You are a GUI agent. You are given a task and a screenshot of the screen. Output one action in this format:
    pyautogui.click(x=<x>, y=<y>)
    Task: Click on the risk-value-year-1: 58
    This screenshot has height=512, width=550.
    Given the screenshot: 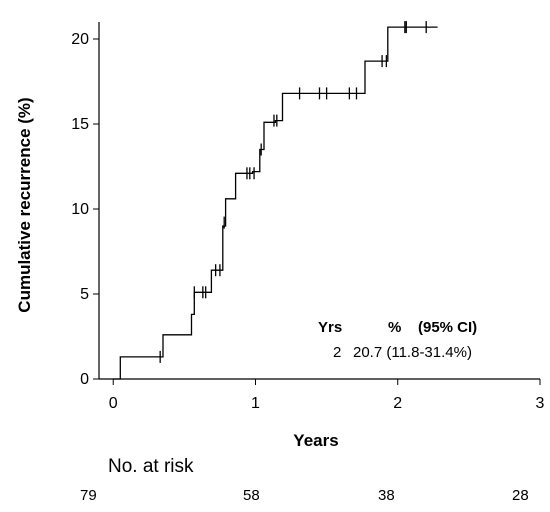 What is the action you would take?
    pyautogui.click(x=251, y=495)
    